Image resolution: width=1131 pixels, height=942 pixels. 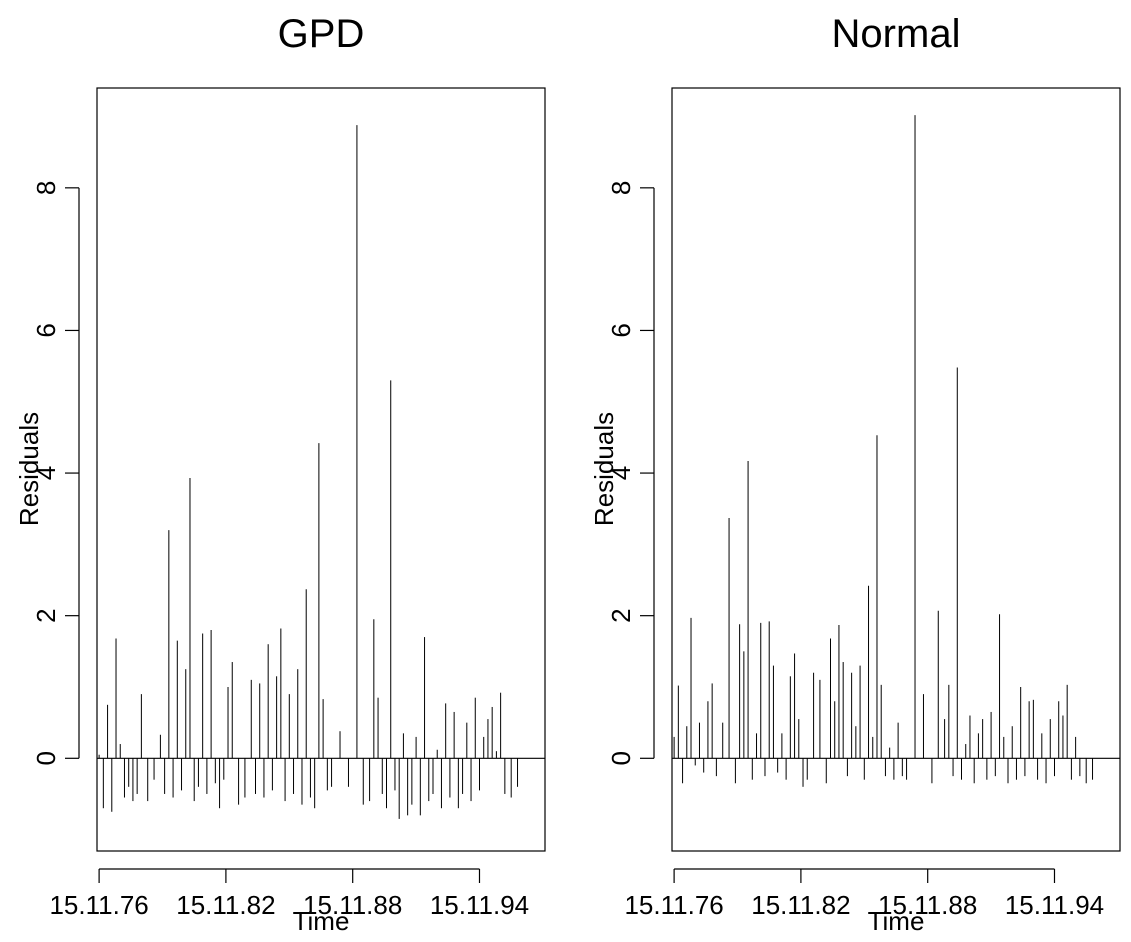 I want to click on gpd-x-tick-label: 15.11.88, so click(x=352, y=905).